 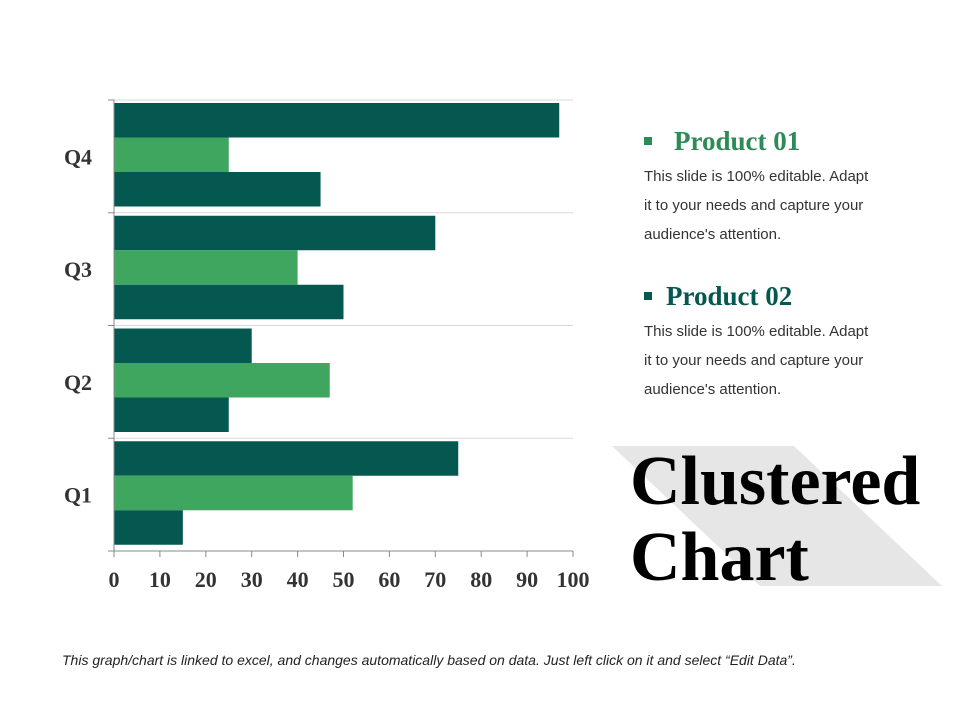 I want to click on x-tick-label: 80, so click(x=481, y=579).